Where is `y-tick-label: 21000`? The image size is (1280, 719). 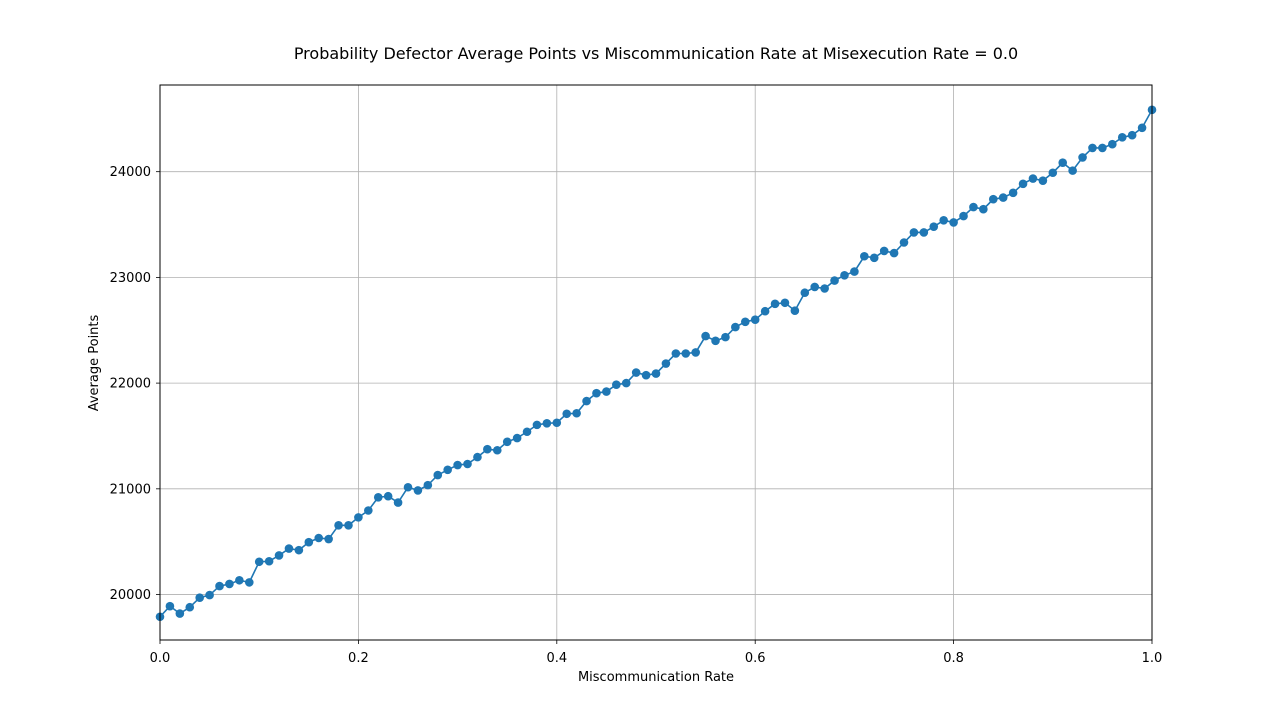 y-tick-label: 21000 is located at coordinates (130, 489).